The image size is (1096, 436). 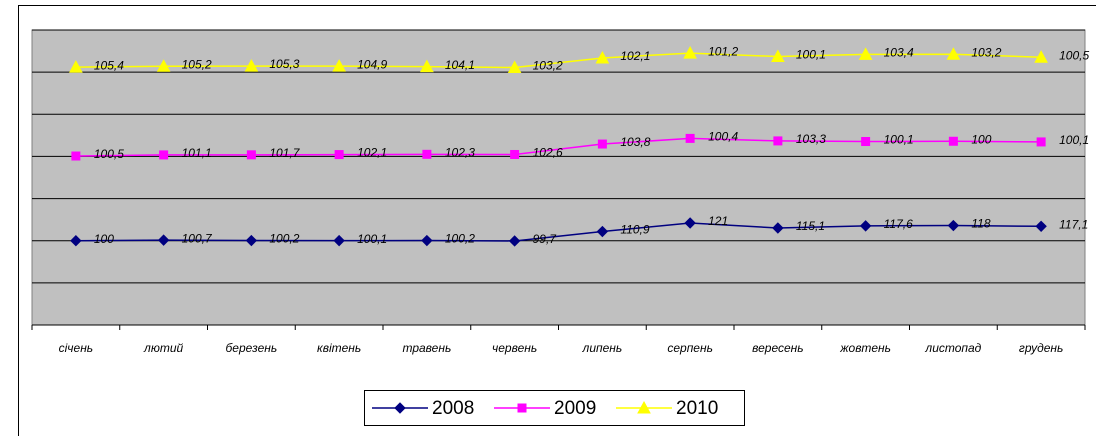 I want to click on x-tick-label: травень, so click(x=426, y=348).